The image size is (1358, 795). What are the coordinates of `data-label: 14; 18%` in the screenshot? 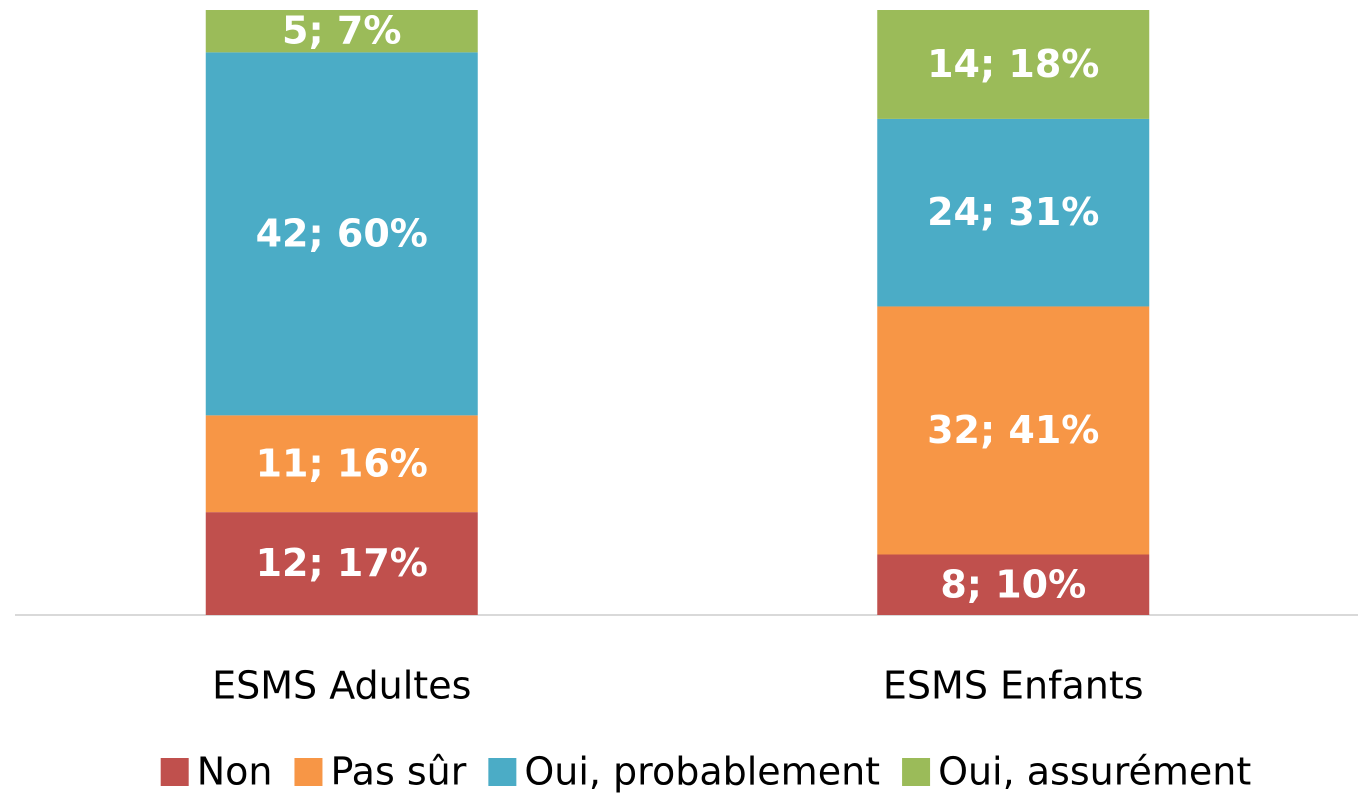 It's located at (1013, 64).